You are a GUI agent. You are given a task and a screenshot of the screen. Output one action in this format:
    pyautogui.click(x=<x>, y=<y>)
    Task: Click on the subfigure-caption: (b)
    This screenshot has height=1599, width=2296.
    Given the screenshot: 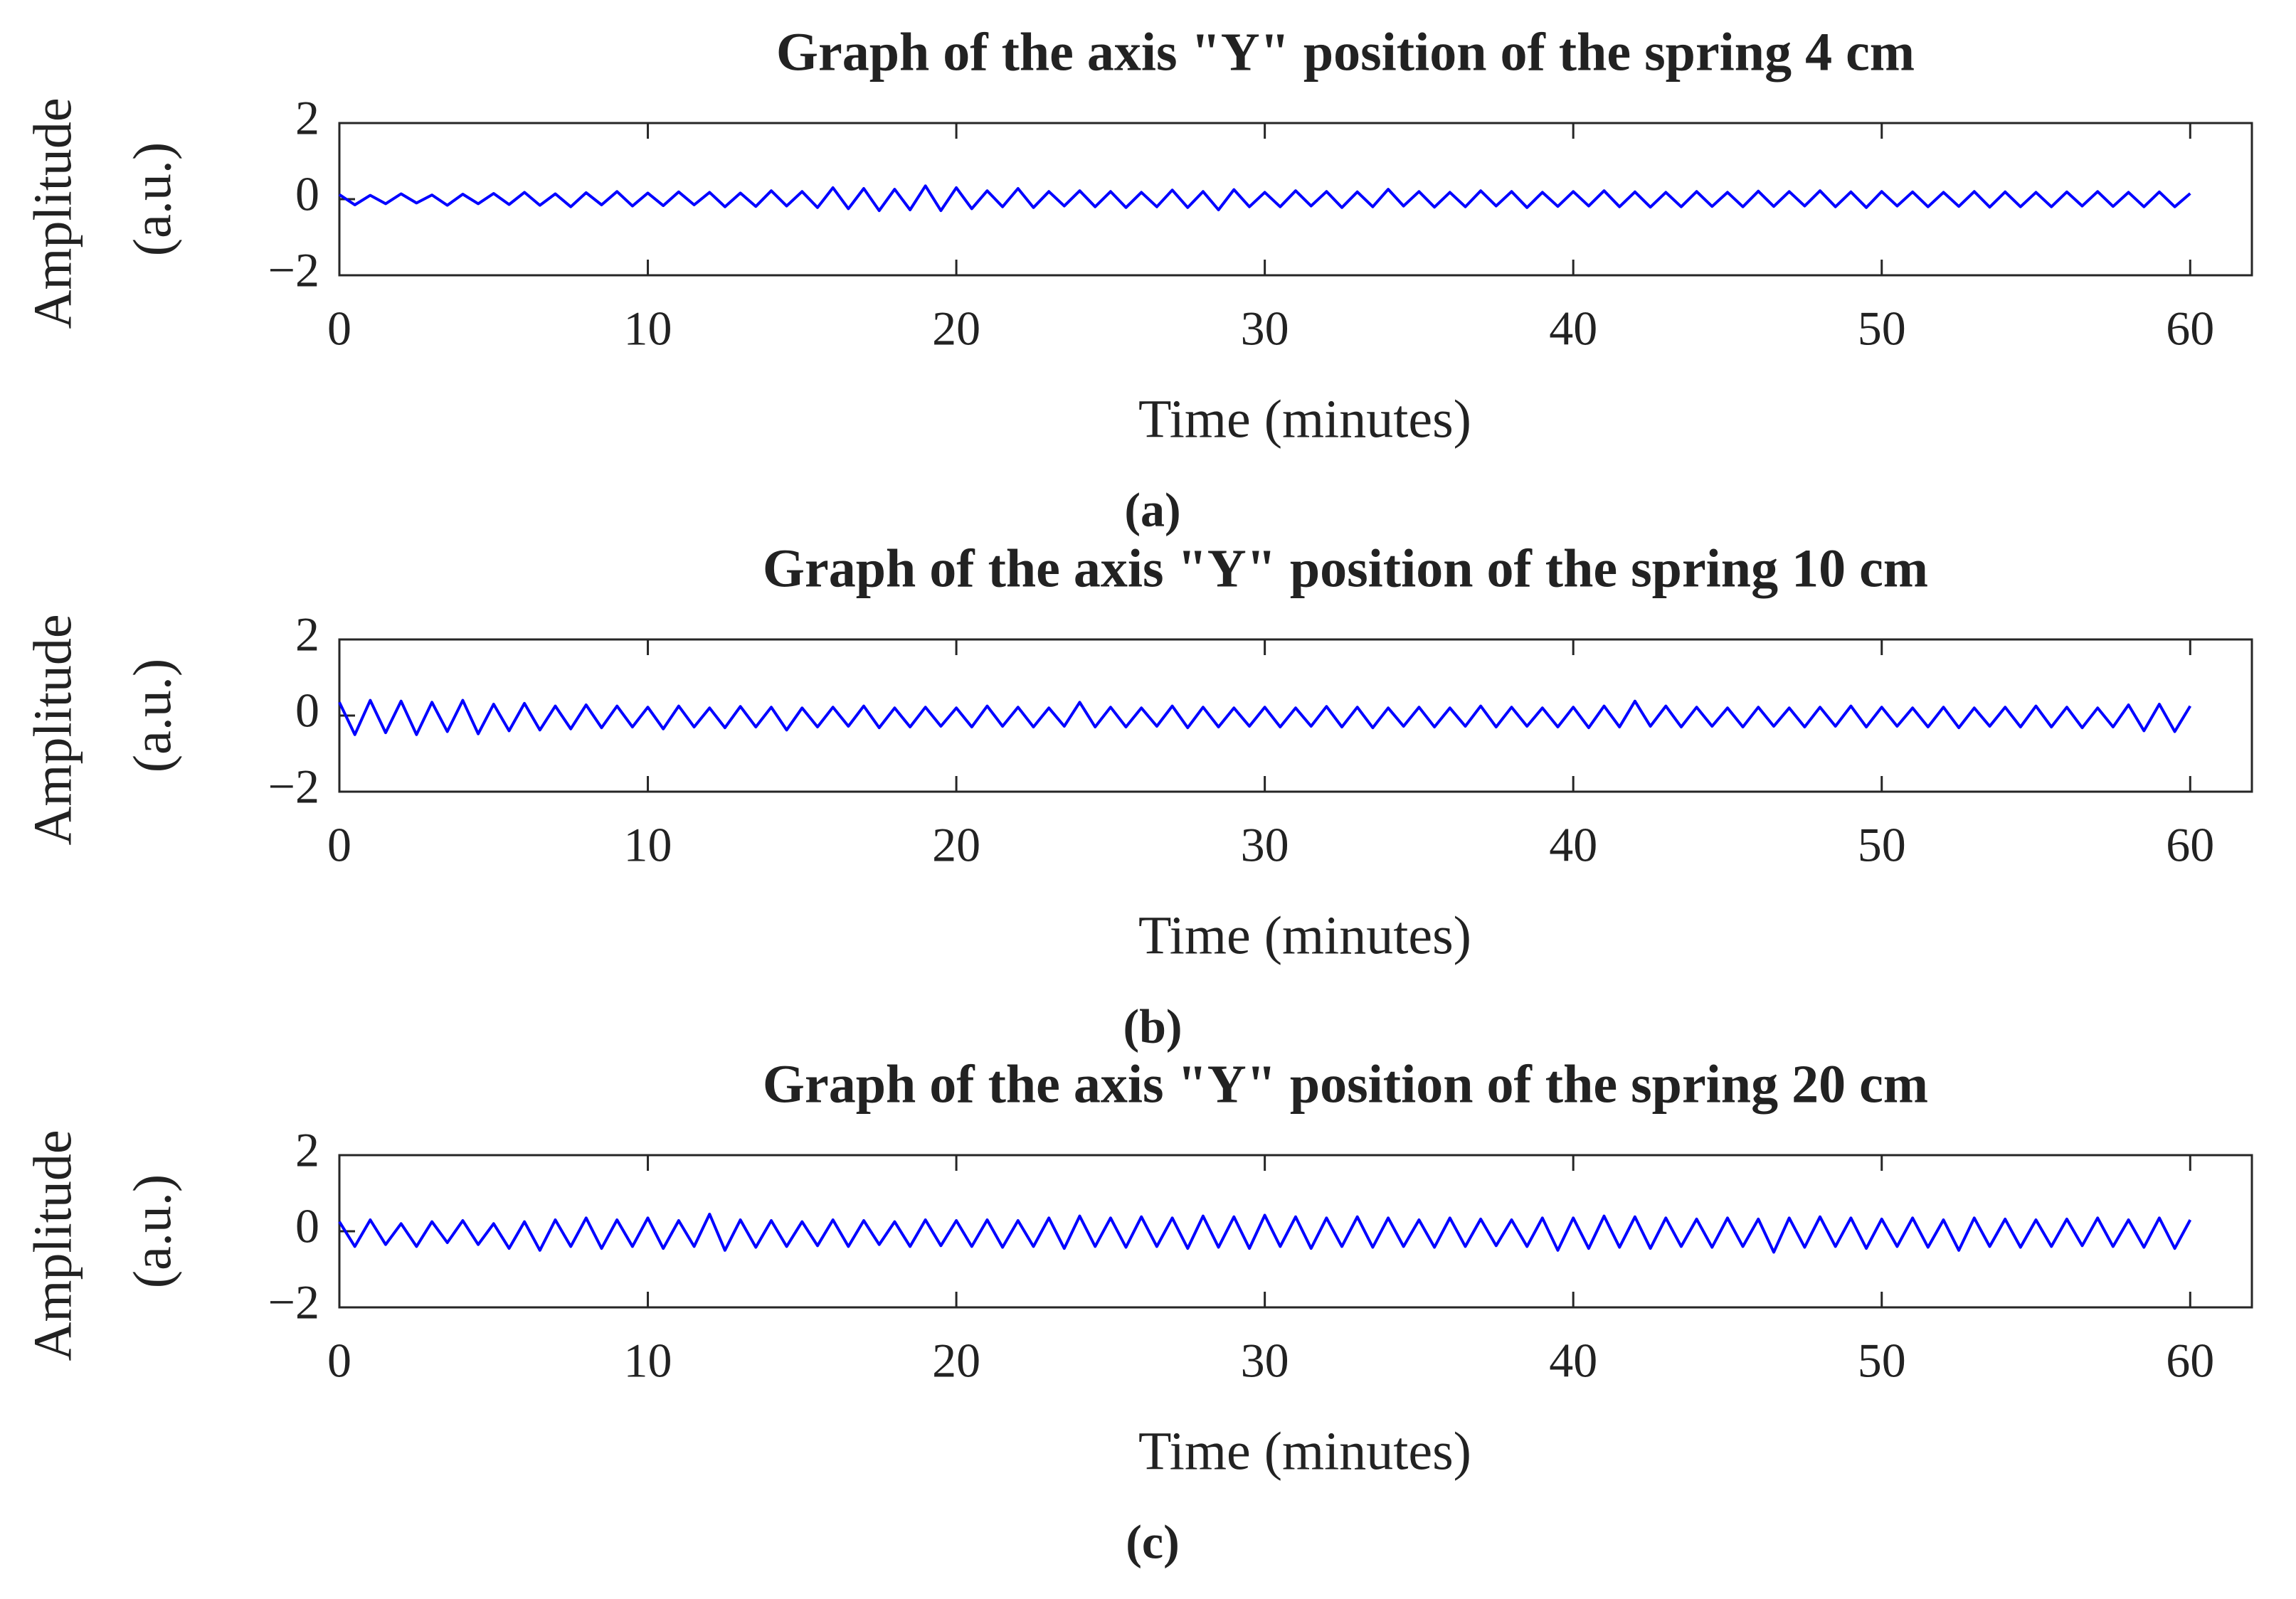 What is the action you would take?
    pyautogui.click(x=1152, y=1026)
    